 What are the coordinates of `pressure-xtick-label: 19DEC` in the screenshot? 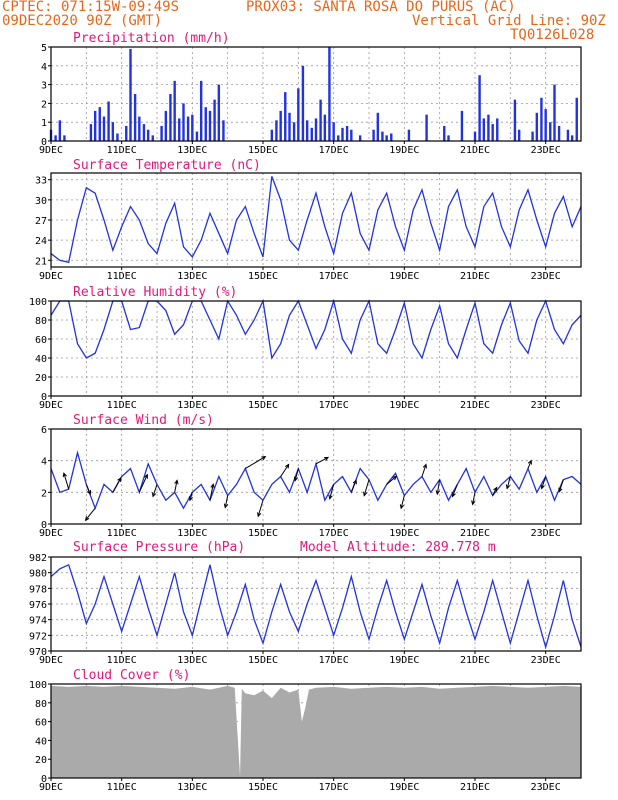 It's located at (404, 660).